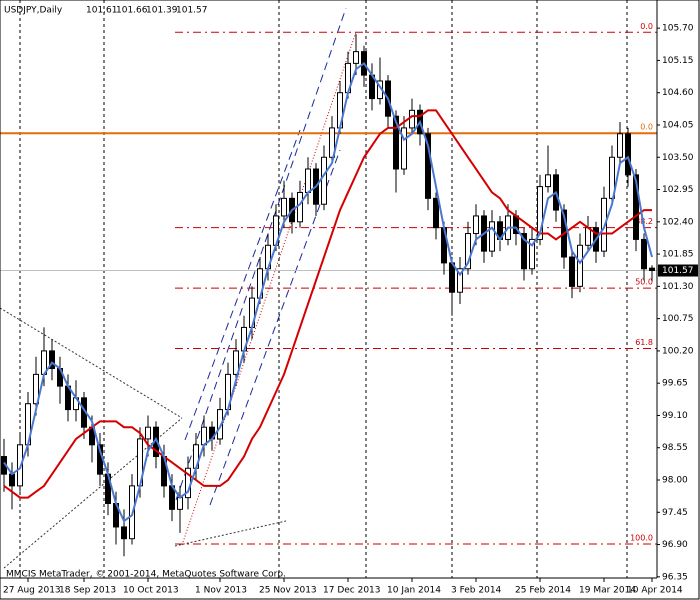 This screenshot has width=700, height=600. I want to click on y-tick-label: 105.70, so click(678, 29).